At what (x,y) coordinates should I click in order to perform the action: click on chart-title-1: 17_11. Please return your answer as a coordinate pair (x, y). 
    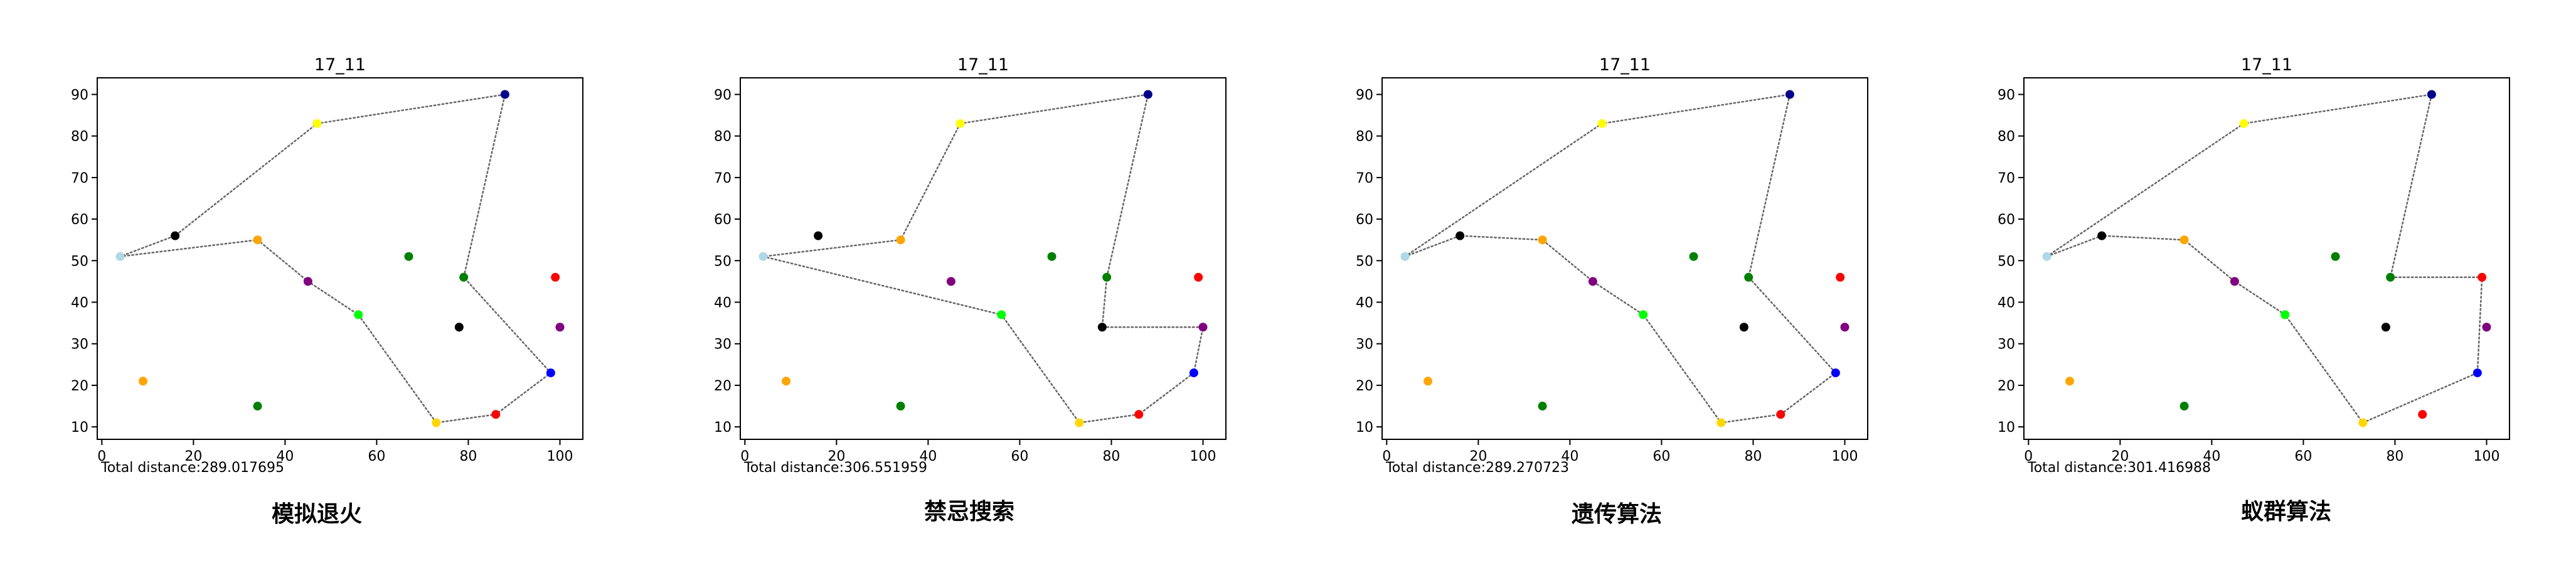
    Looking at the image, I should click on (340, 65).